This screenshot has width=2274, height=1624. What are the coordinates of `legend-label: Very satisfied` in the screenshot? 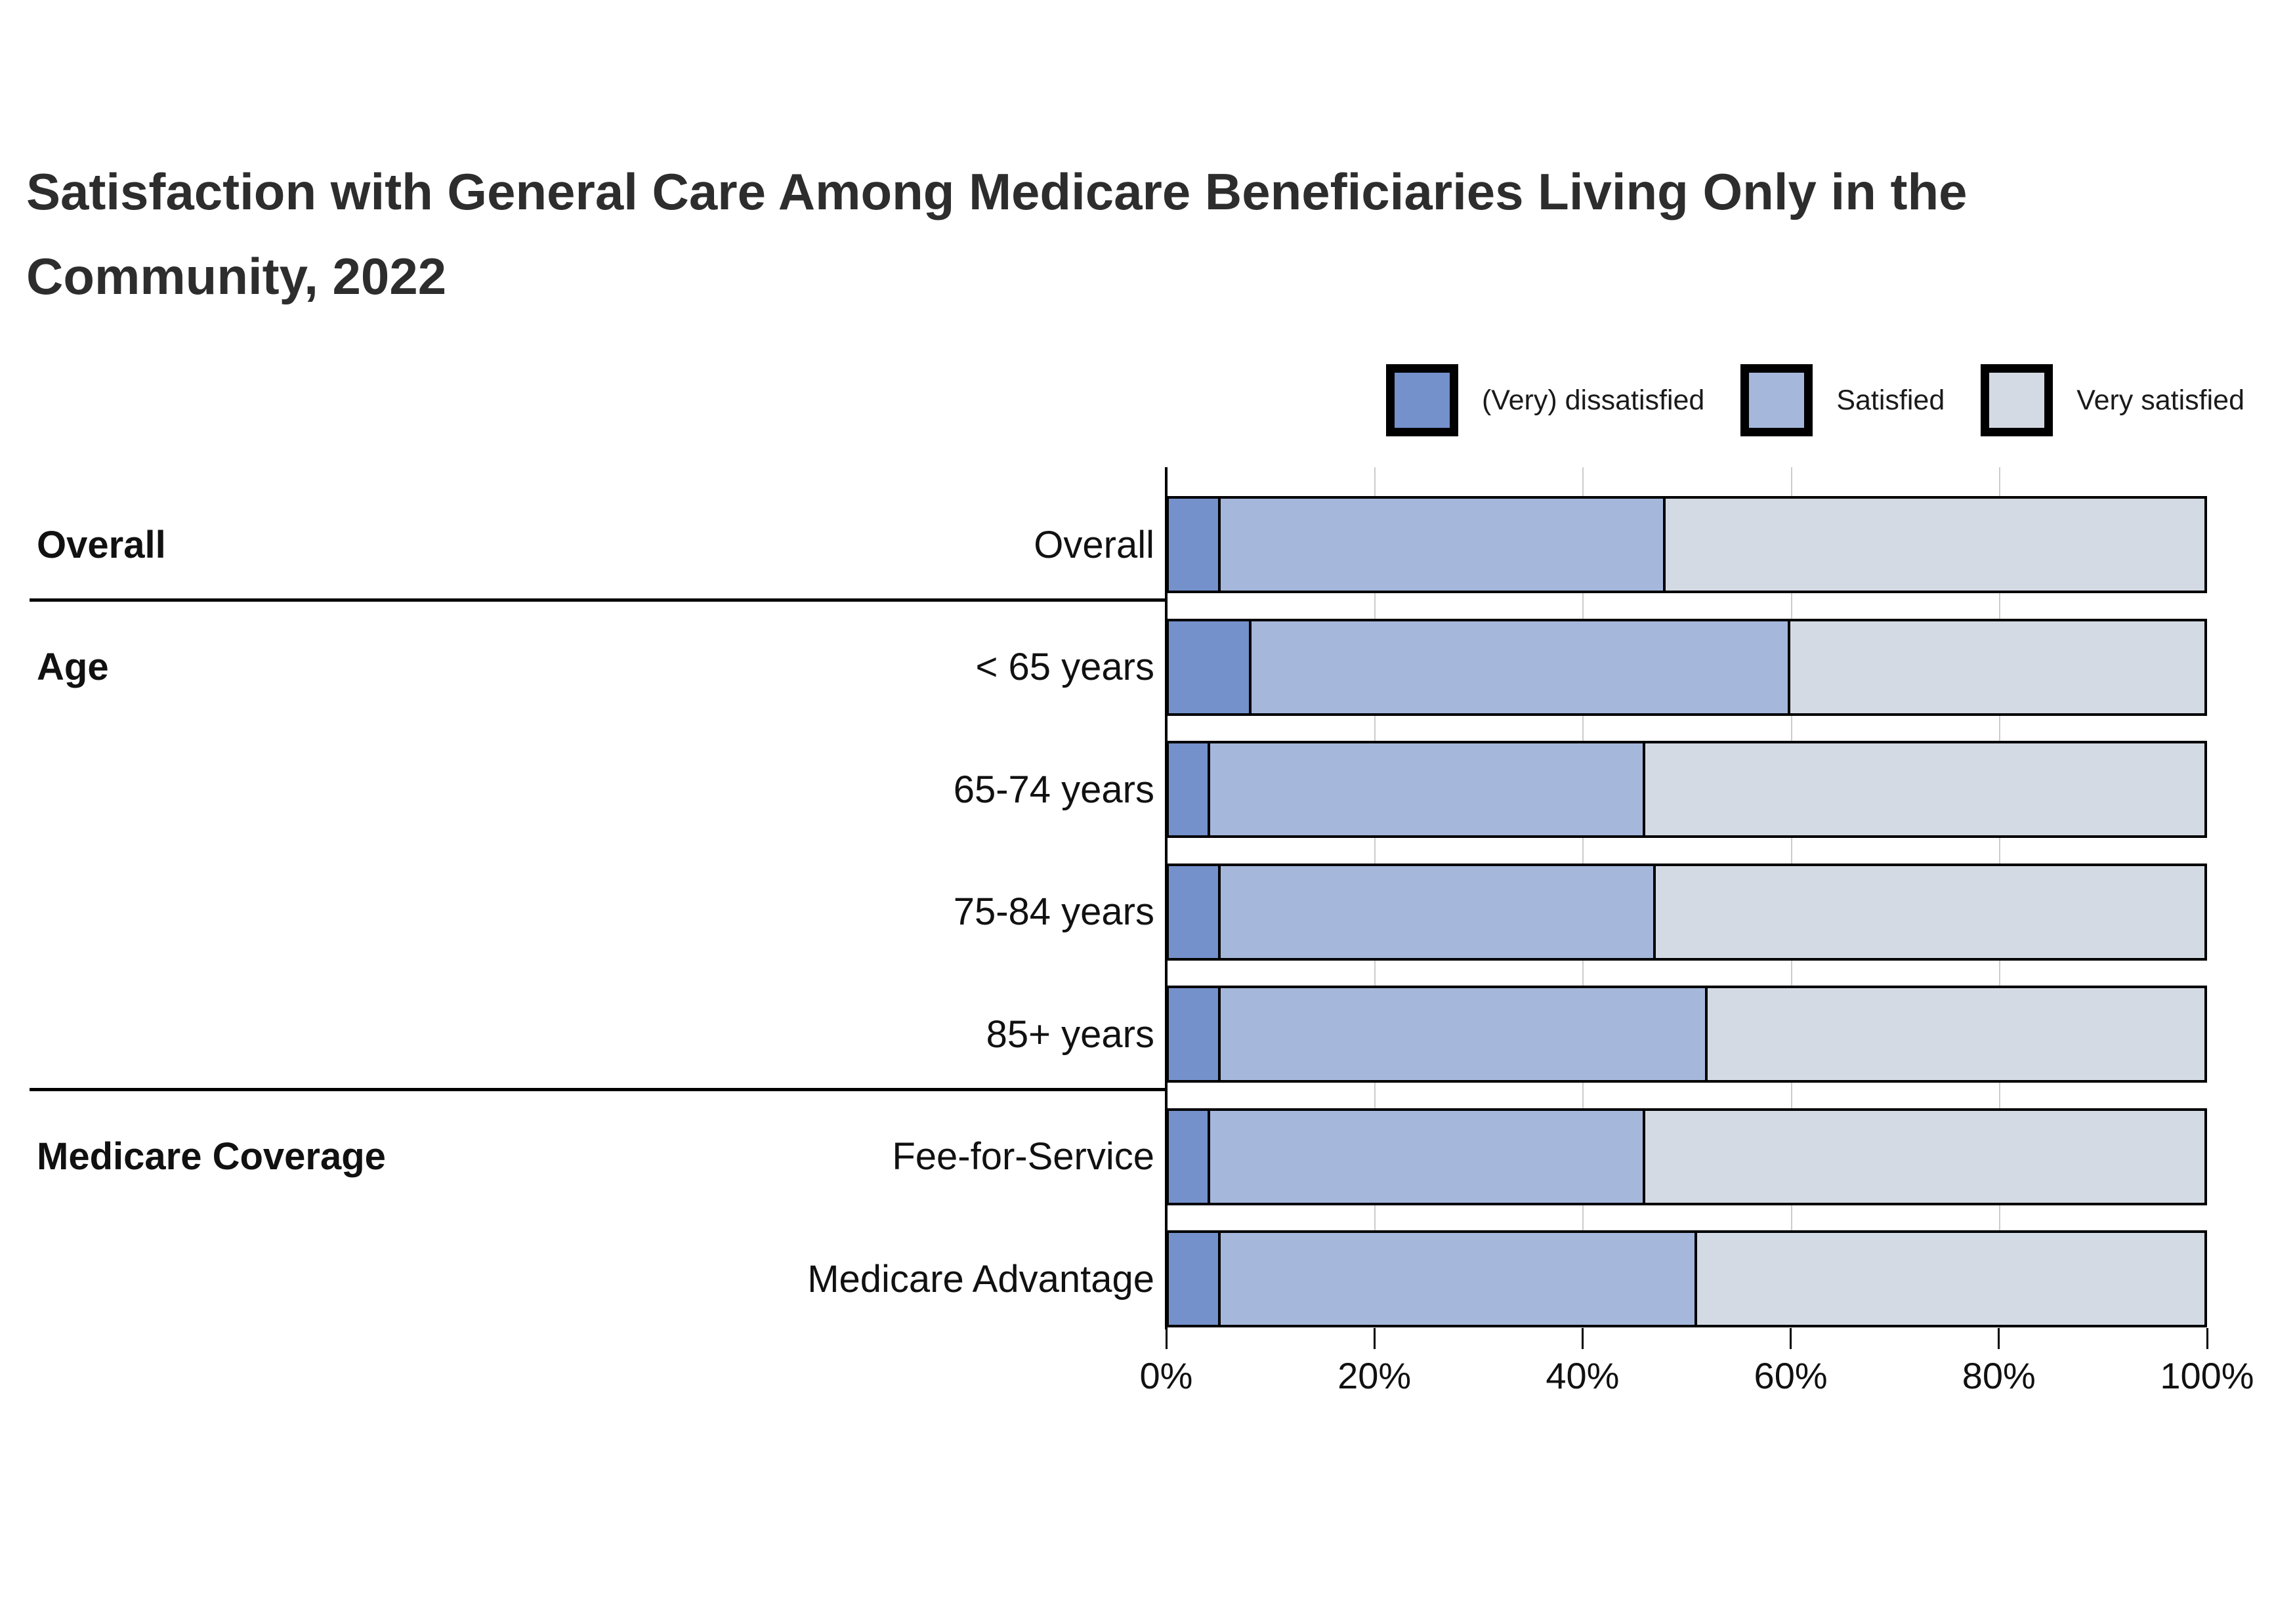 It's located at (2160, 400).